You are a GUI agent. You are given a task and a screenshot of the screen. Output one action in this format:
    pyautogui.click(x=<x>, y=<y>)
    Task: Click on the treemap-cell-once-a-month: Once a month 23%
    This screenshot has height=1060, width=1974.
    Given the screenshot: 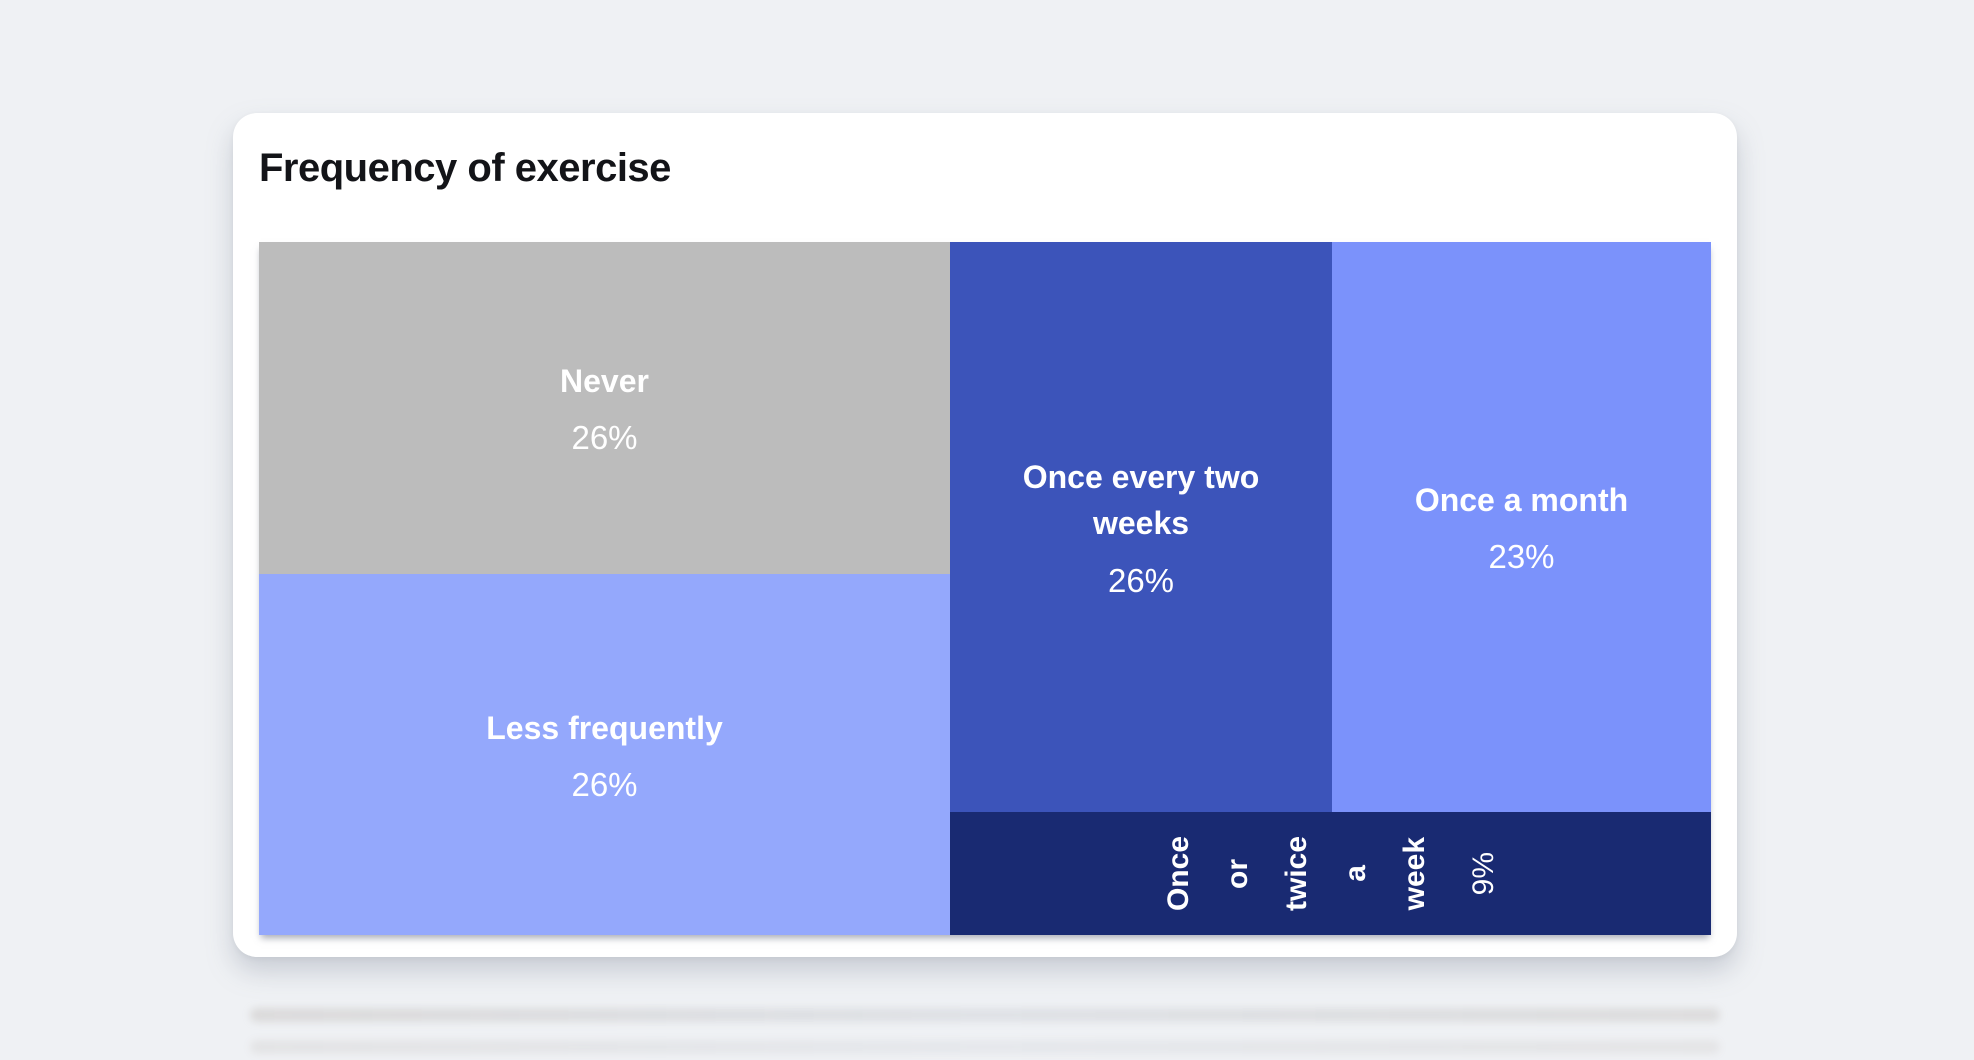 What is the action you would take?
    pyautogui.click(x=1521, y=527)
    